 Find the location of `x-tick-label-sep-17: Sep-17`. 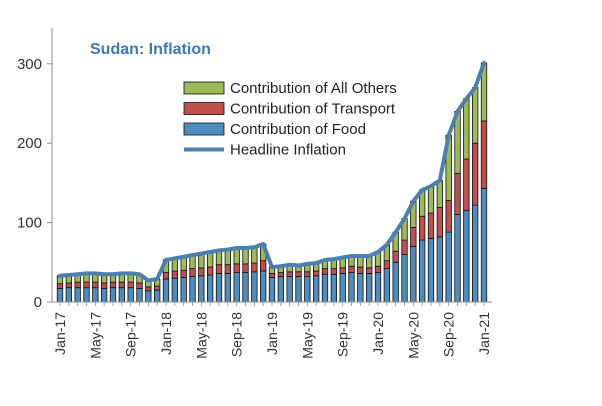

x-tick-label-sep-17: Sep-17 is located at coordinates (131, 334).